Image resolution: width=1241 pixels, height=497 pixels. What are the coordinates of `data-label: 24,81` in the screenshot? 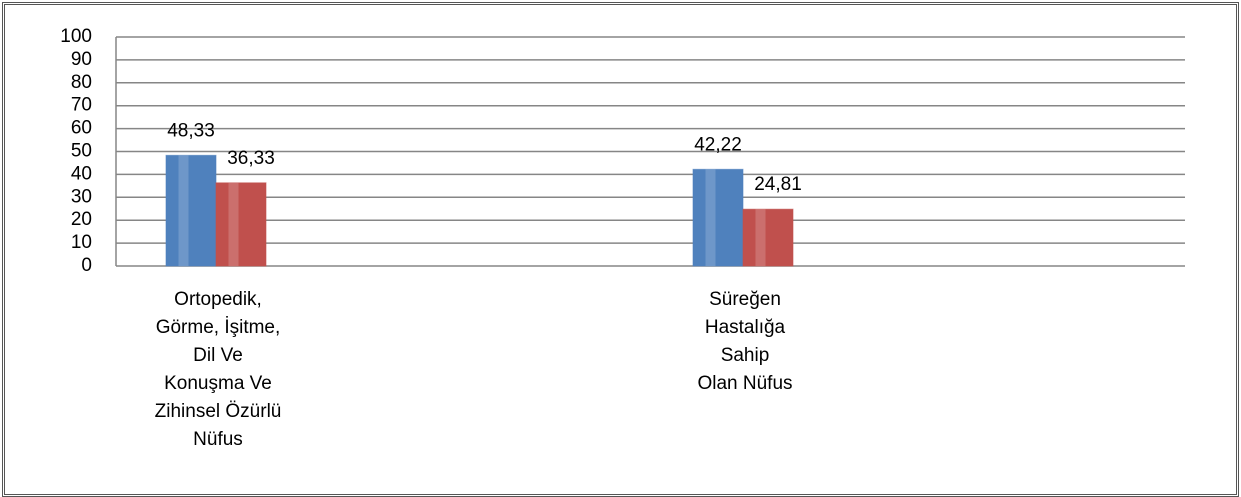 It's located at (778, 184).